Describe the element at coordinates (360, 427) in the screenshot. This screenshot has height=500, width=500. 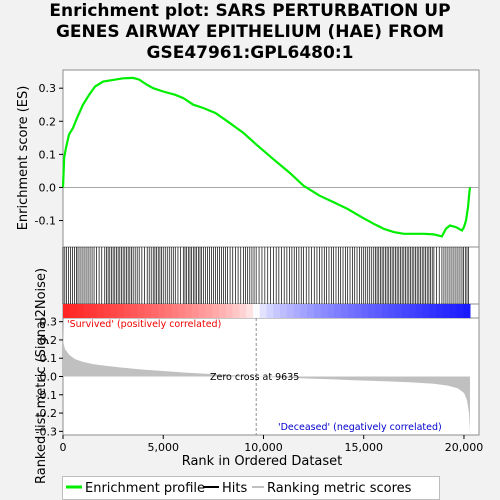
I see `negative-correlation-label: 'Deceased' (negatively correlated)` at that location.